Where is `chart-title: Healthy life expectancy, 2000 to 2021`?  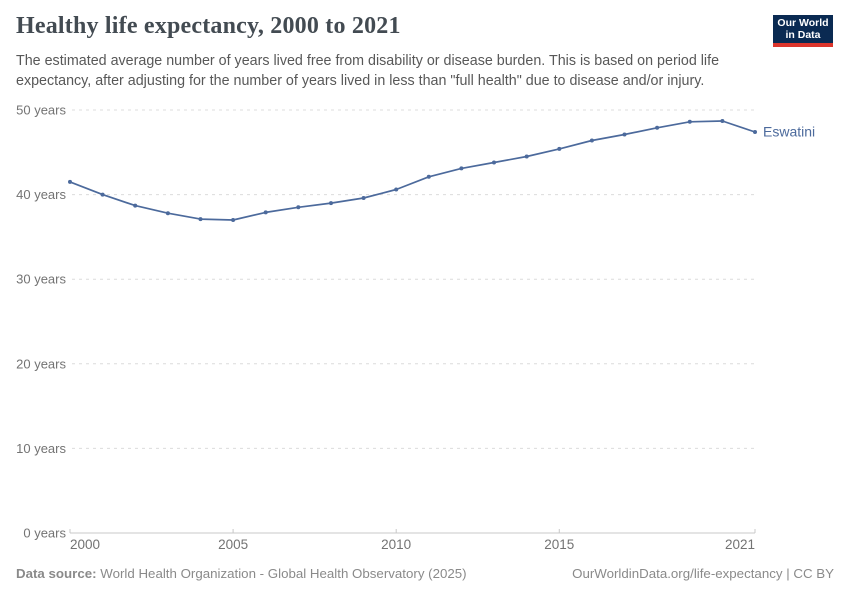 chart-title: Healthy life expectancy, 2000 to 2021 is located at coordinates (208, 26).